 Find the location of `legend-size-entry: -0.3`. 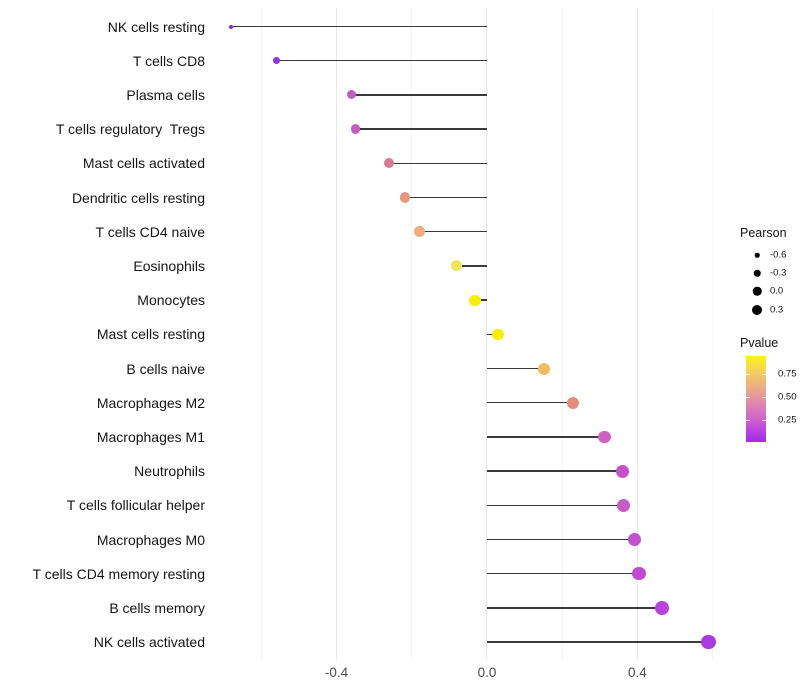

legend-size-entry: -0.3 is located at coordinates (770, 273).